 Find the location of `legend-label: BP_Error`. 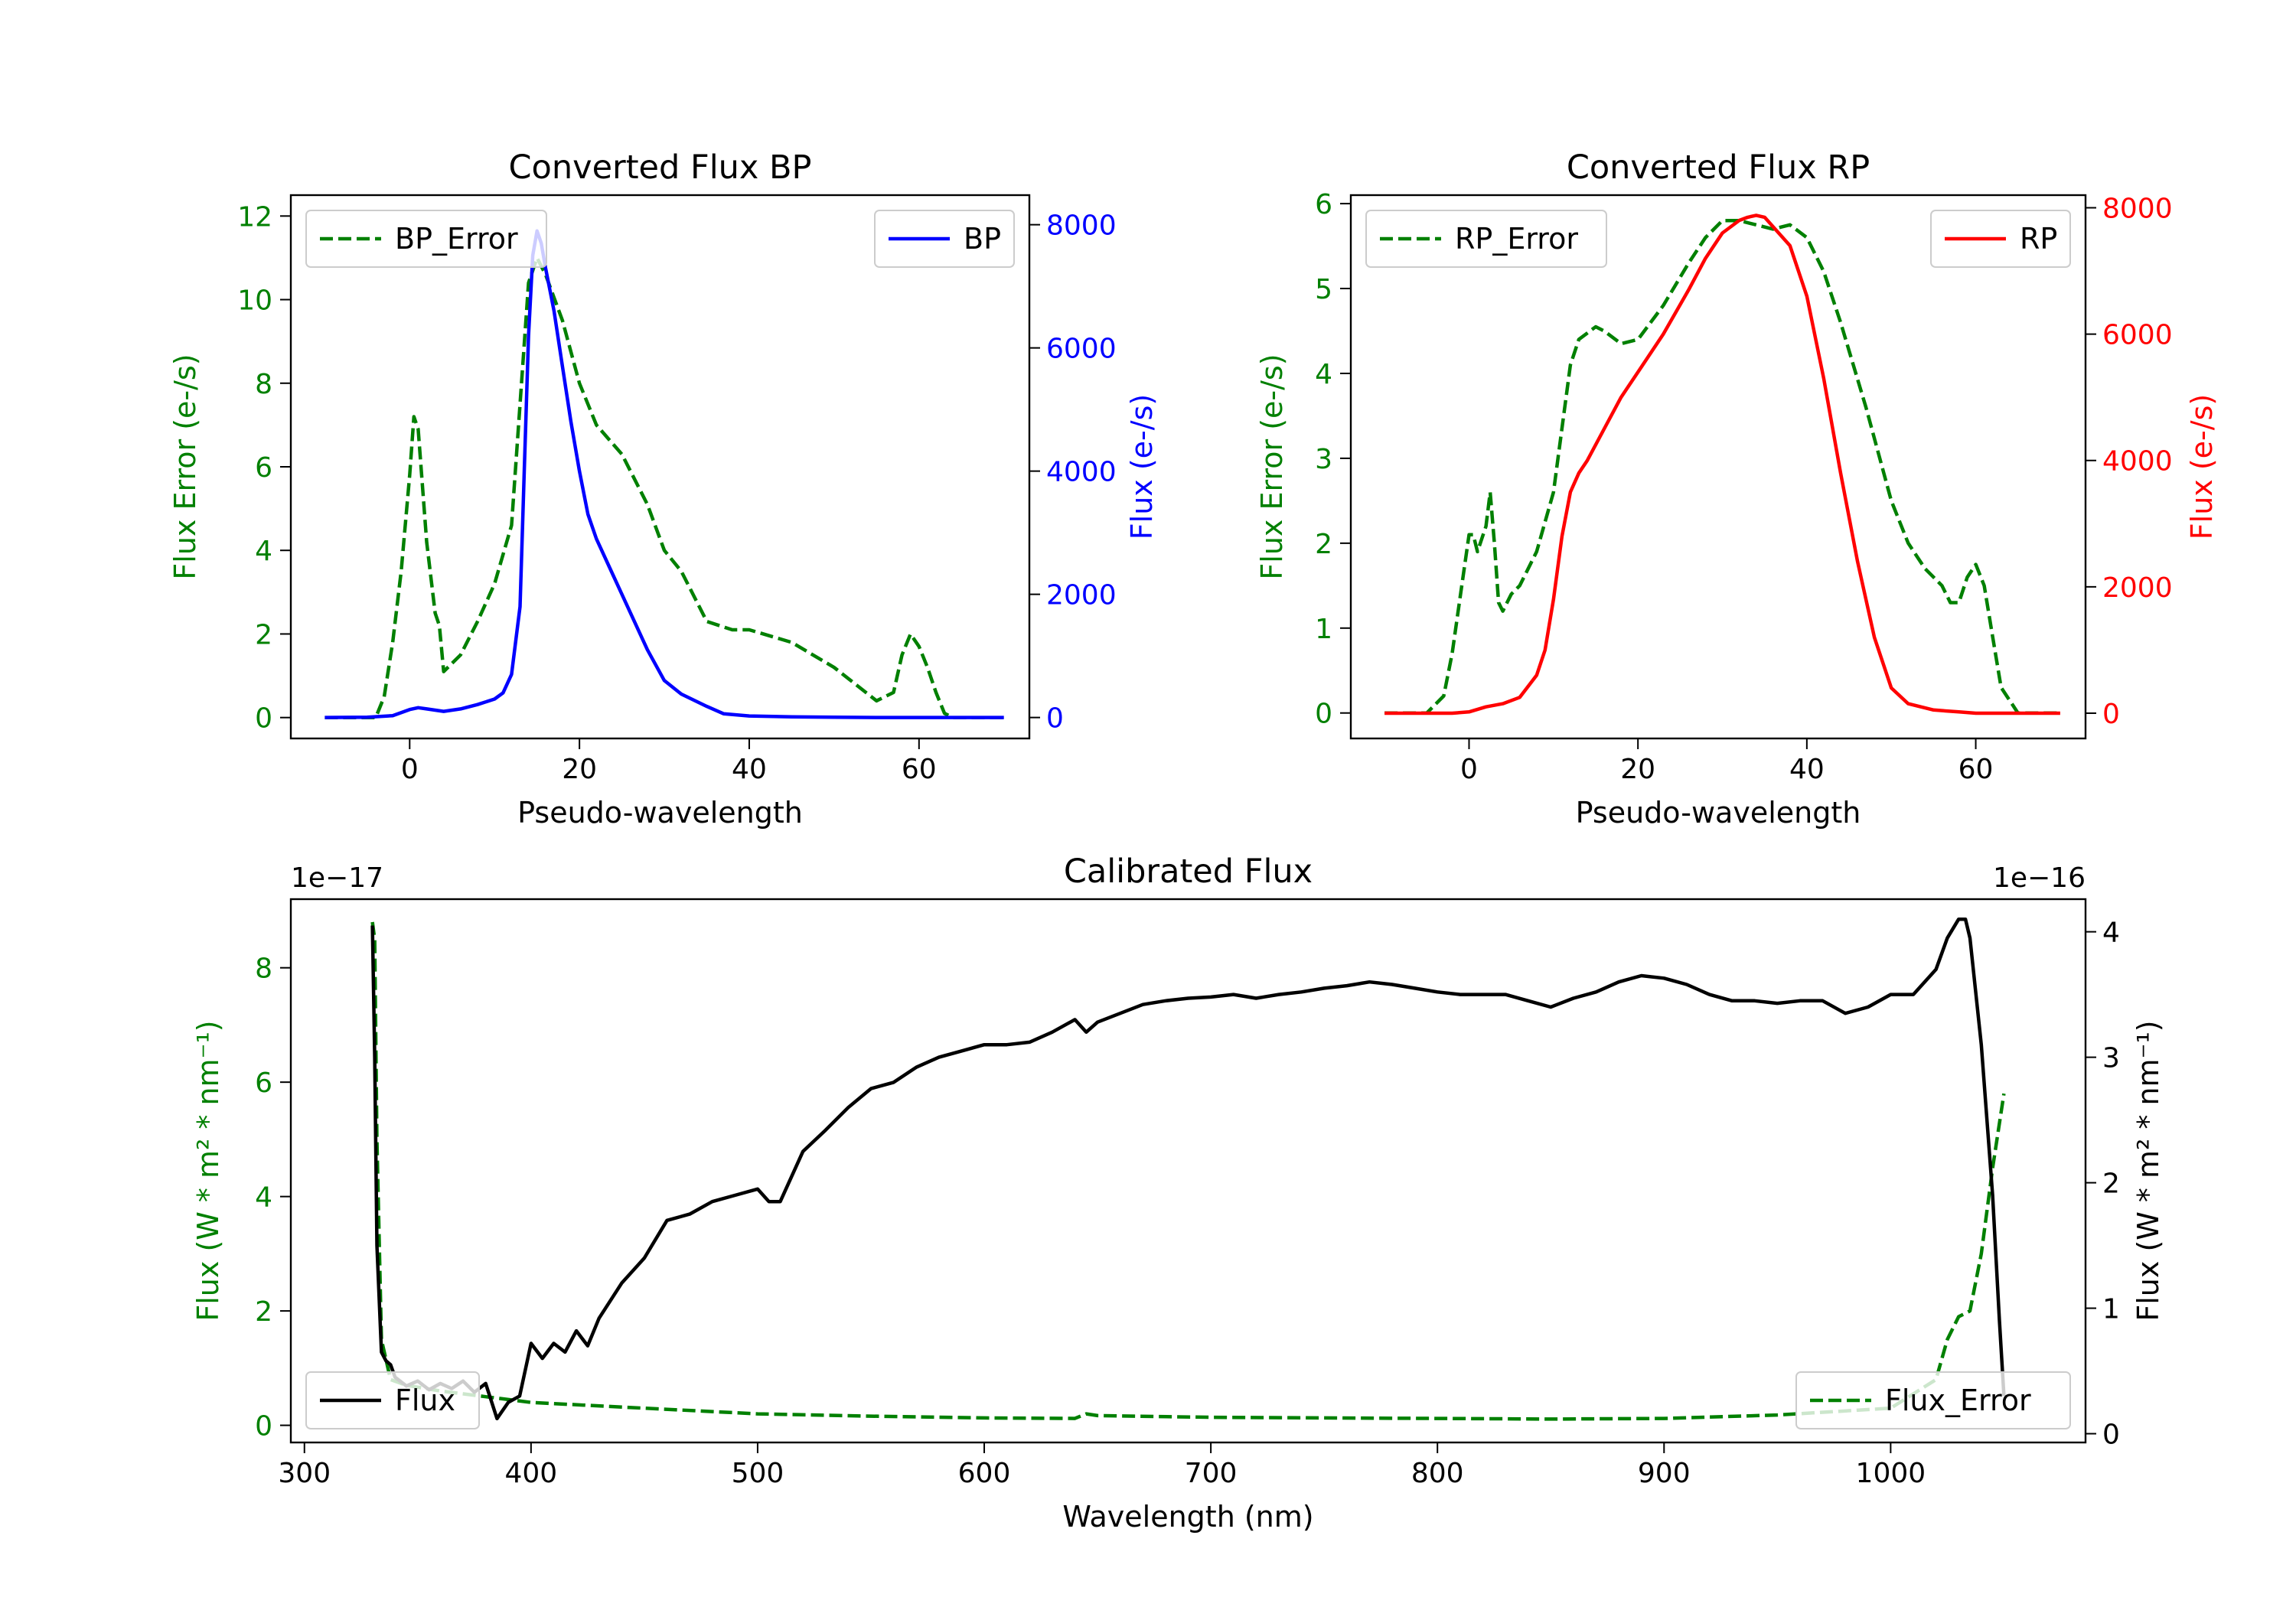

legend-label: BP_Error is located at coordinates (456, 239).